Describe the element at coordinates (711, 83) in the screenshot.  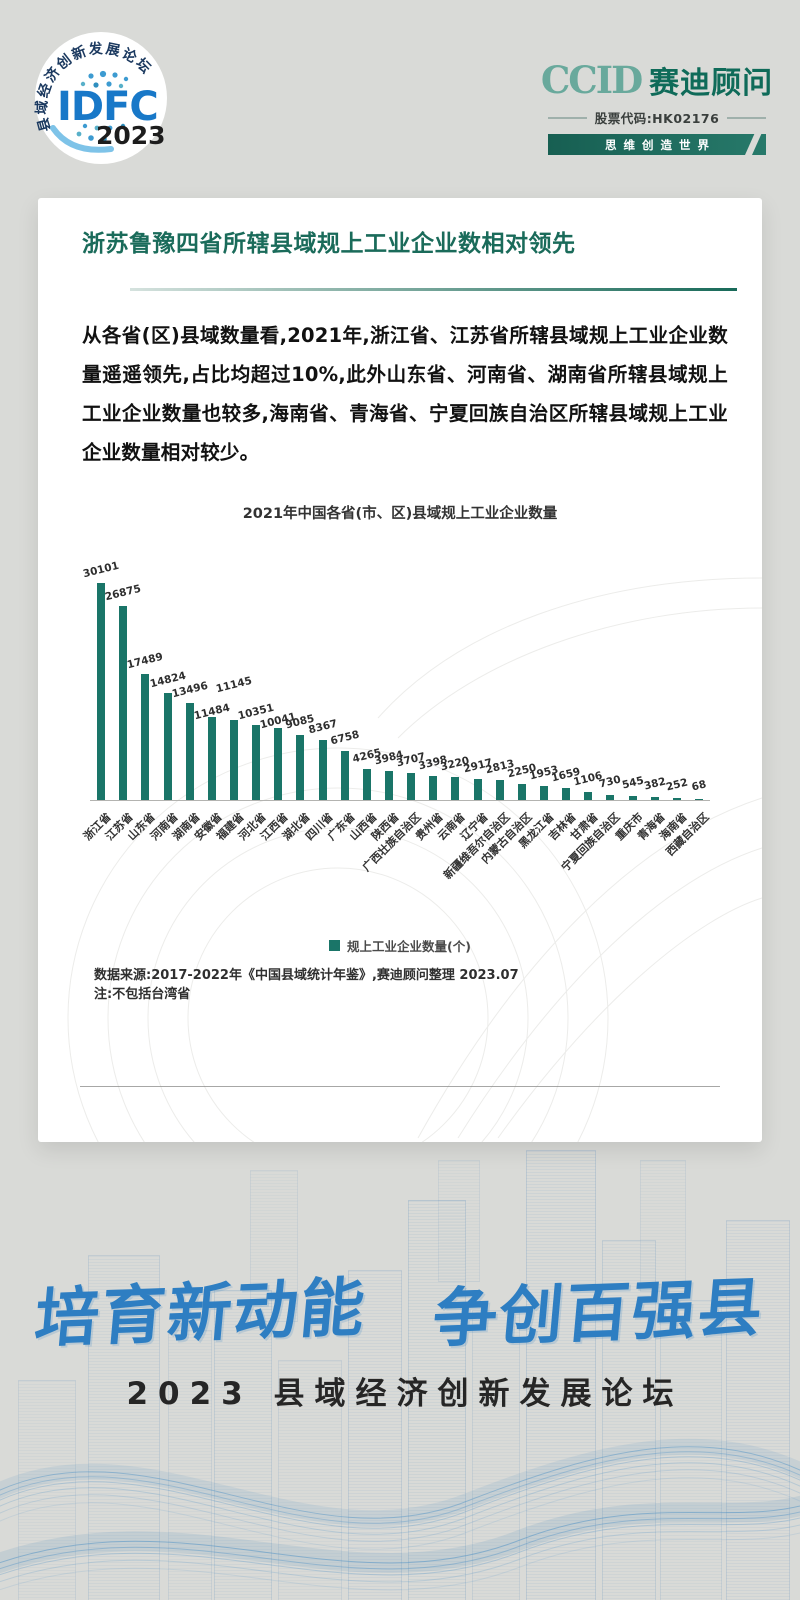
I see `ccid-chinese-name: 赛迪顾问` at that location.